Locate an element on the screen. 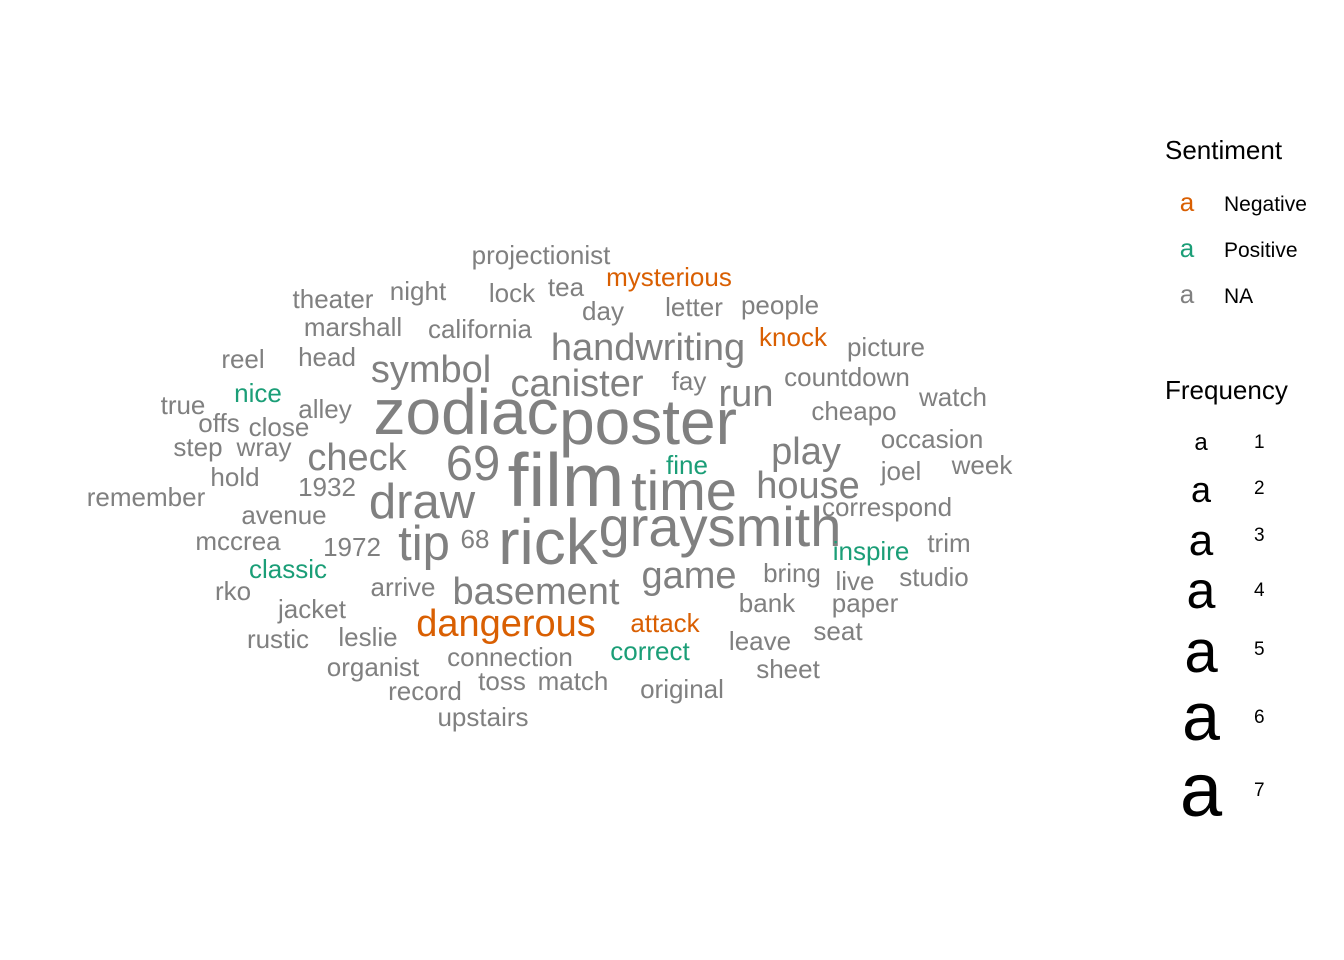 The height and width of the screenshot is (960, 1344). frequency-legend-label: 5 is located at coordinates (1259, 649).